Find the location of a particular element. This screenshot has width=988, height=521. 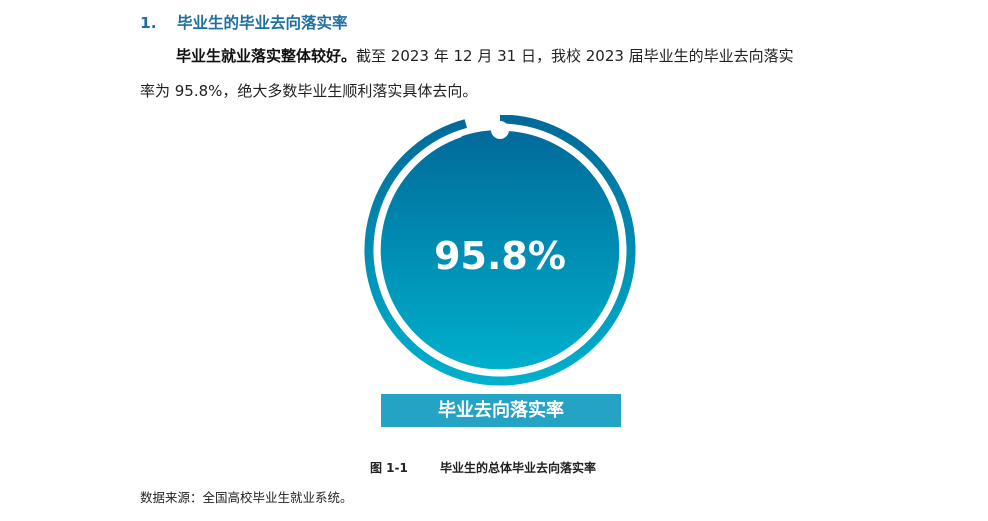

gauge-value-label: 95.8% is located at coordinates (500, 256).